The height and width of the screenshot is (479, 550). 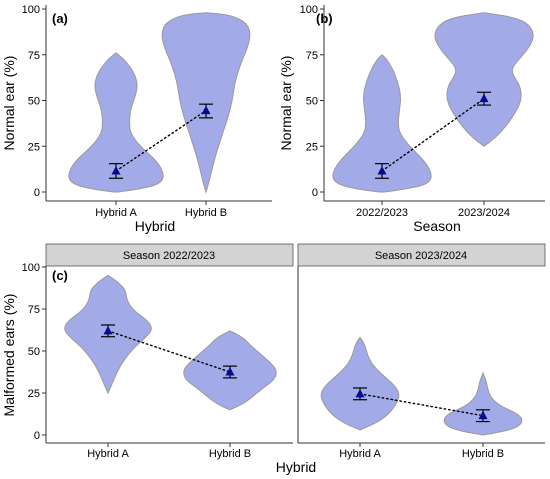 I want to click on panel-c-y-axis-title: Malformed ears (%), so click(x=9, y=355).